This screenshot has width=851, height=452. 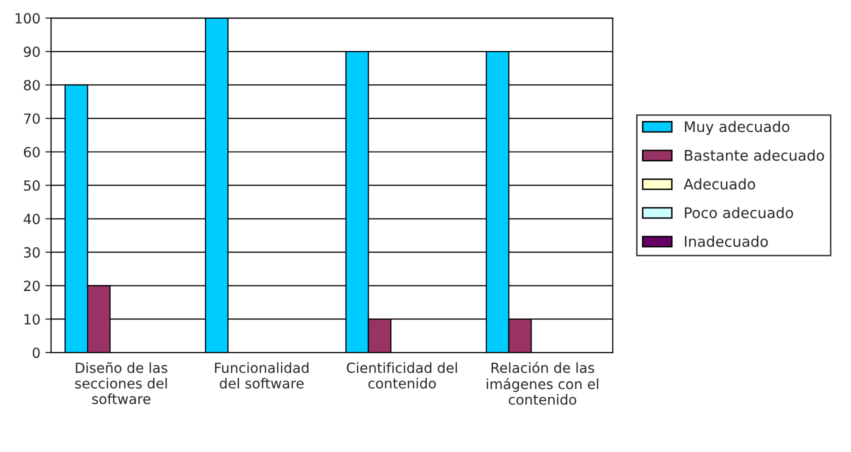 I want to click on x-tick-label: Relación de las imágenes con el contenido, so click(x=542, y=383).